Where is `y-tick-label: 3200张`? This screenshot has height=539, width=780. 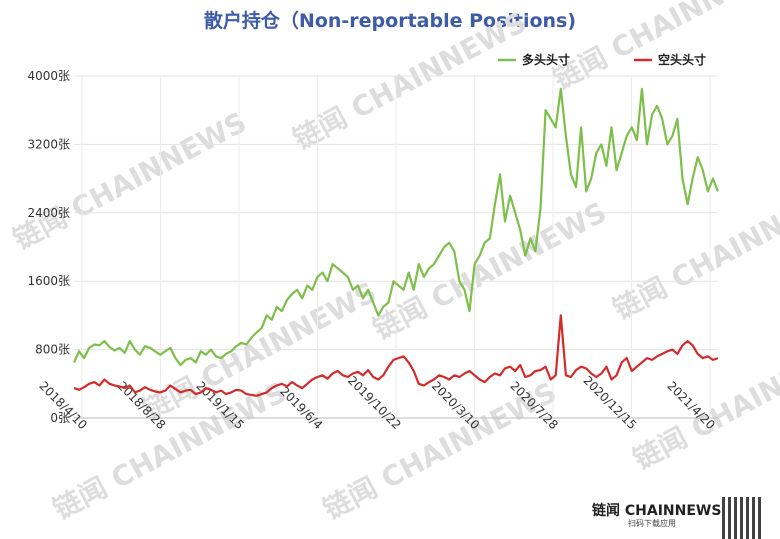
y-tick-label: 3200张 is located at coordinates (48, 144).